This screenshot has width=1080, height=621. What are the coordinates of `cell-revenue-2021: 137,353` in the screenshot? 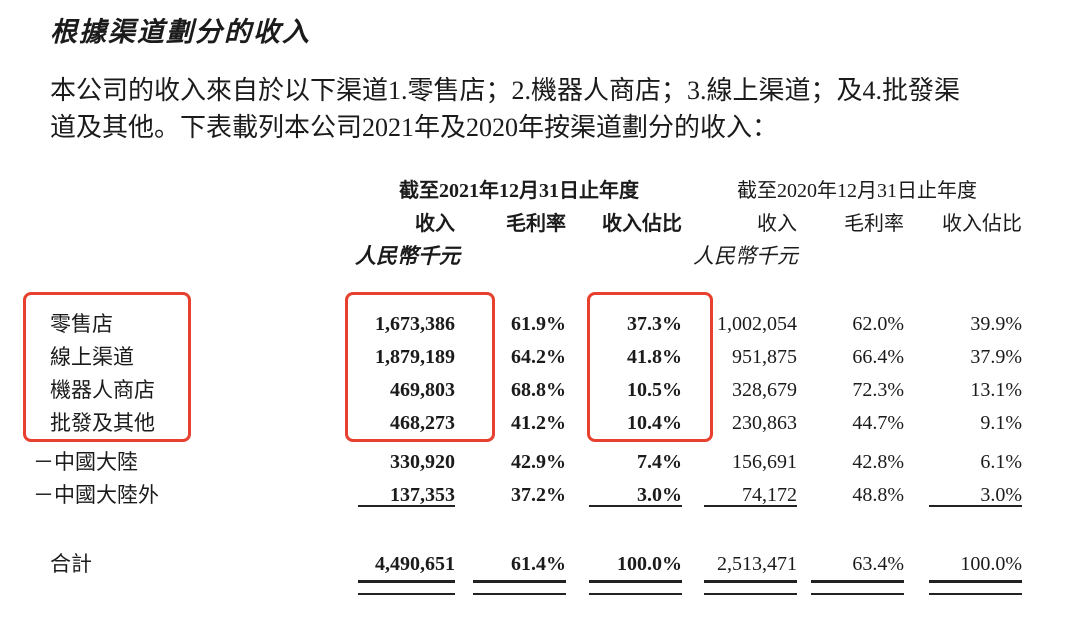 It's located at (398, 495).